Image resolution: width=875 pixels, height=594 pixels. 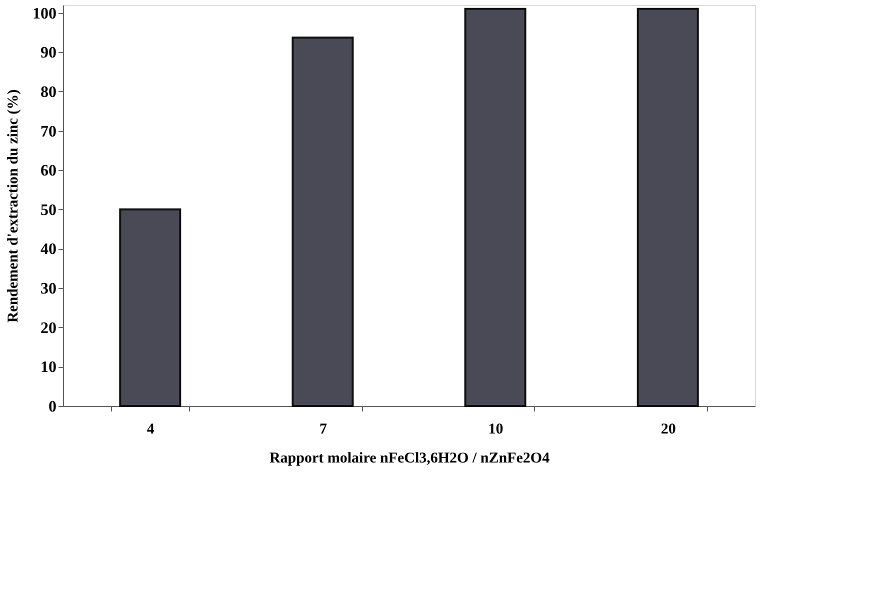 What do you see at coordinates (668, 430) in the screenshot?
I see `x-tick-label: 20` at bounding box center [668, 430].